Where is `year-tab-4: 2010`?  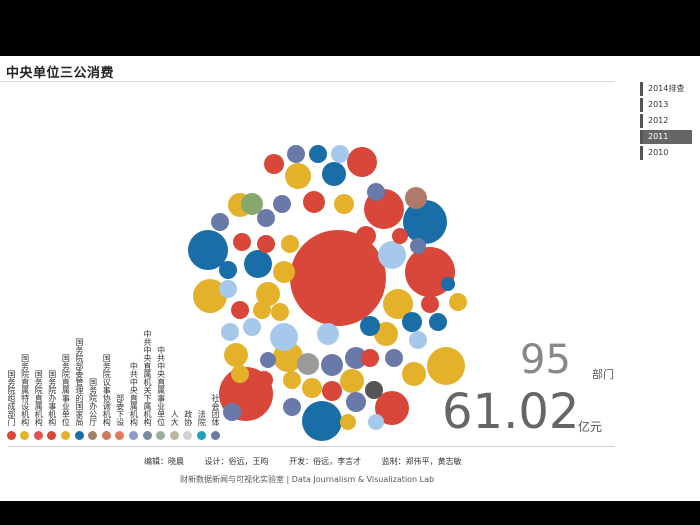 year-tab-4: 2010 is located at coordinates (666, 153).